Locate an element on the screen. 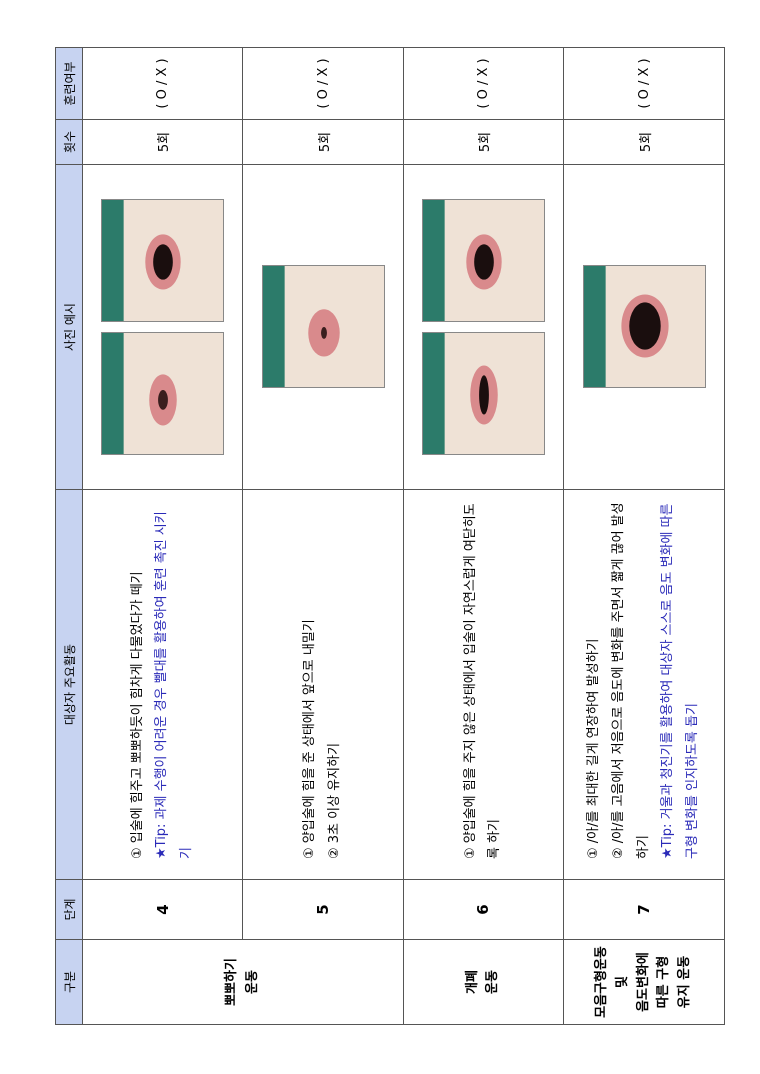 The image size is (760, 1074). item: ① 양입술에 힘을 주지 않은 상태에서 입술이 자연스럽게 여닫히도록 하기 is located at coordinates (482, 681).